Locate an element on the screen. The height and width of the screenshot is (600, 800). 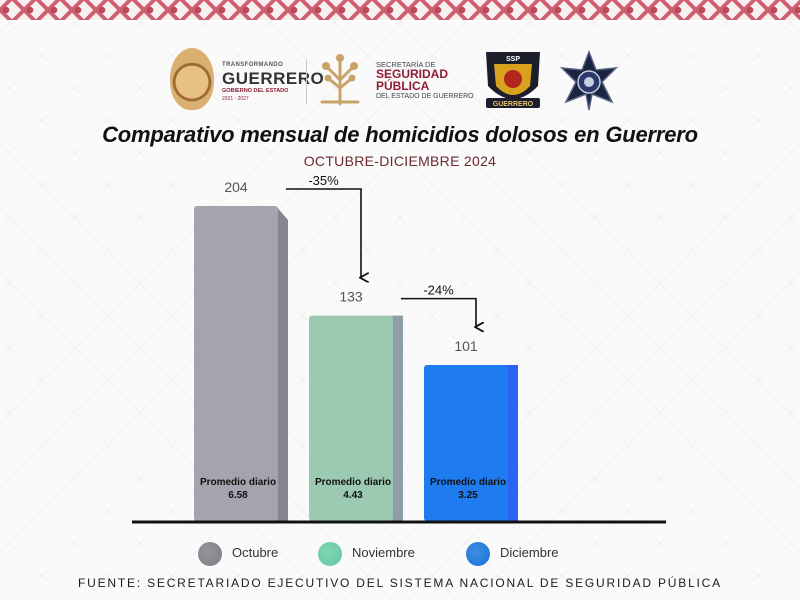
ssp-logo-line1: SECRETARÍA DE is located at coordinates (406, 64).